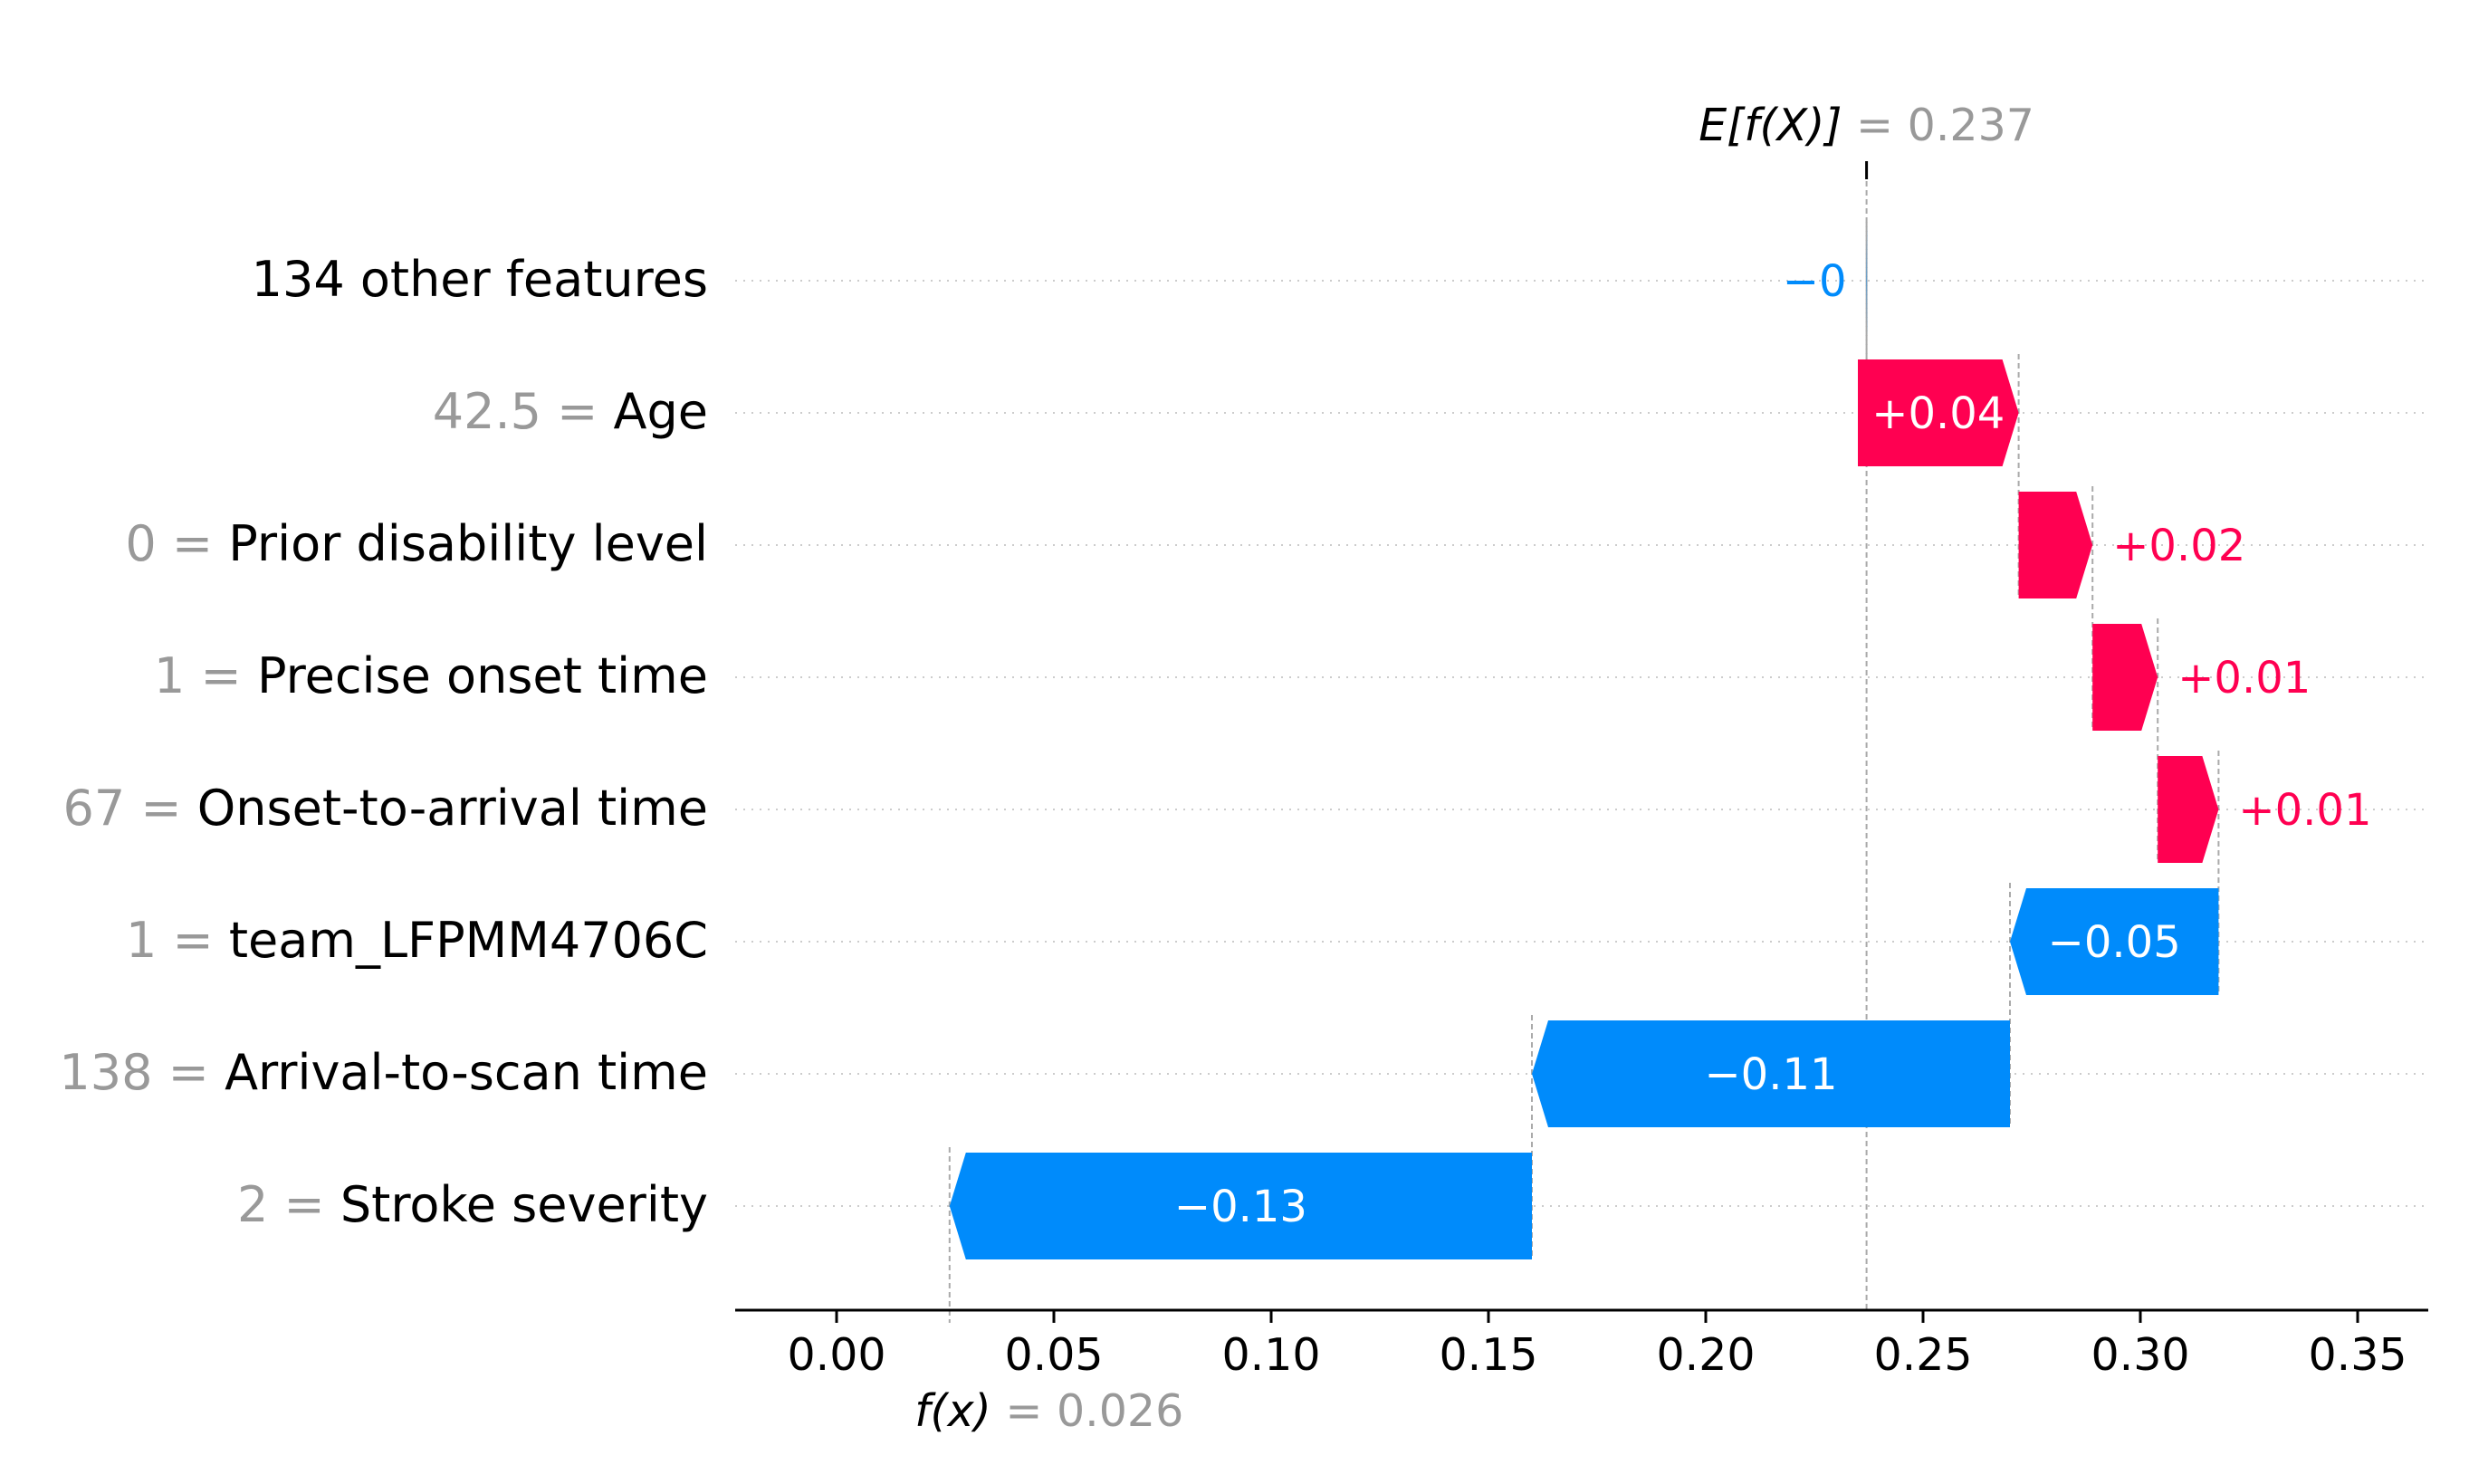  I want to click on x-axis: 0.00 0.05 0.10 0.15 0.20 0.25 0.30 0.35, so click(1582, 1344).